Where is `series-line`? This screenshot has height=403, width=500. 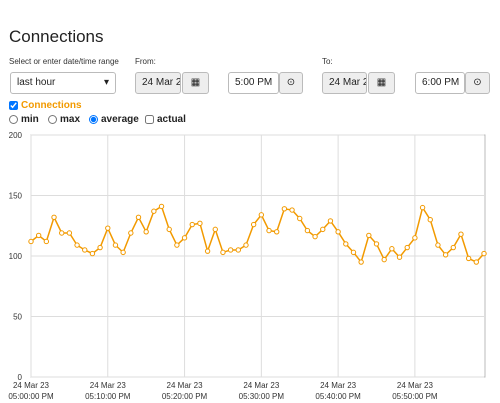
series-line is located at coordinates (257, 234).